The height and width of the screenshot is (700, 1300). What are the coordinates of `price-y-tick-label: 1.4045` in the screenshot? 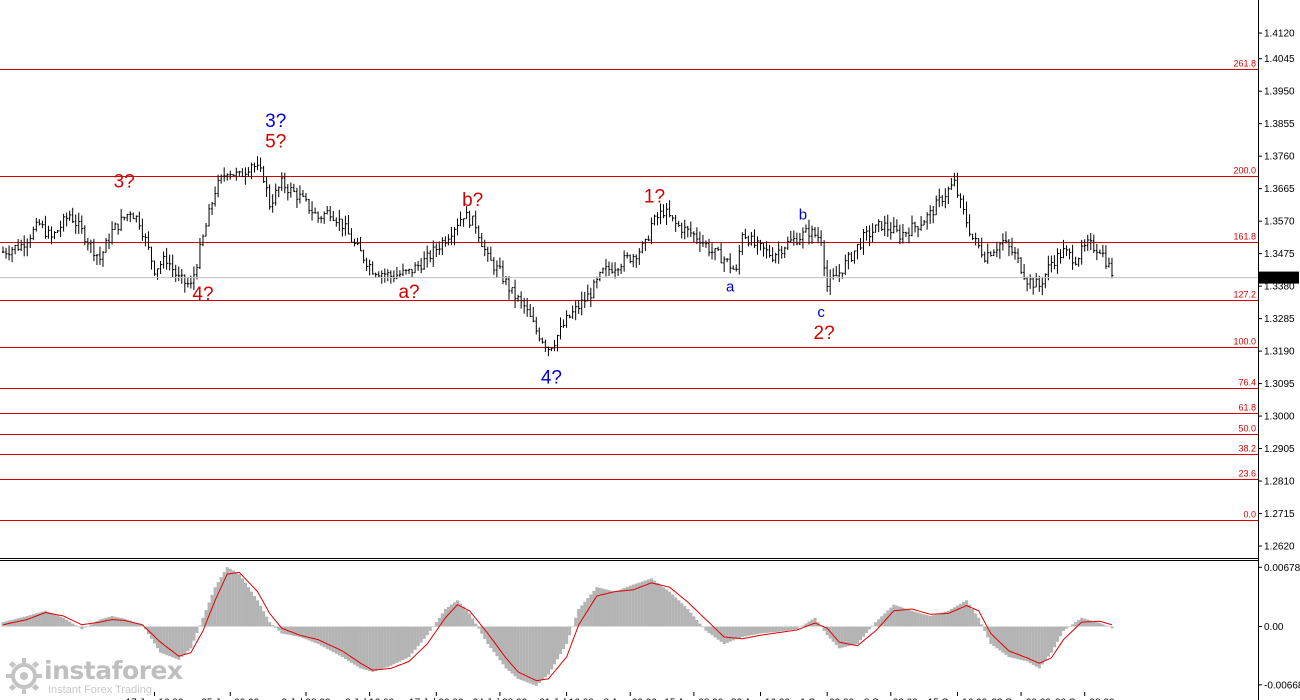 It's located at (1279, 59).